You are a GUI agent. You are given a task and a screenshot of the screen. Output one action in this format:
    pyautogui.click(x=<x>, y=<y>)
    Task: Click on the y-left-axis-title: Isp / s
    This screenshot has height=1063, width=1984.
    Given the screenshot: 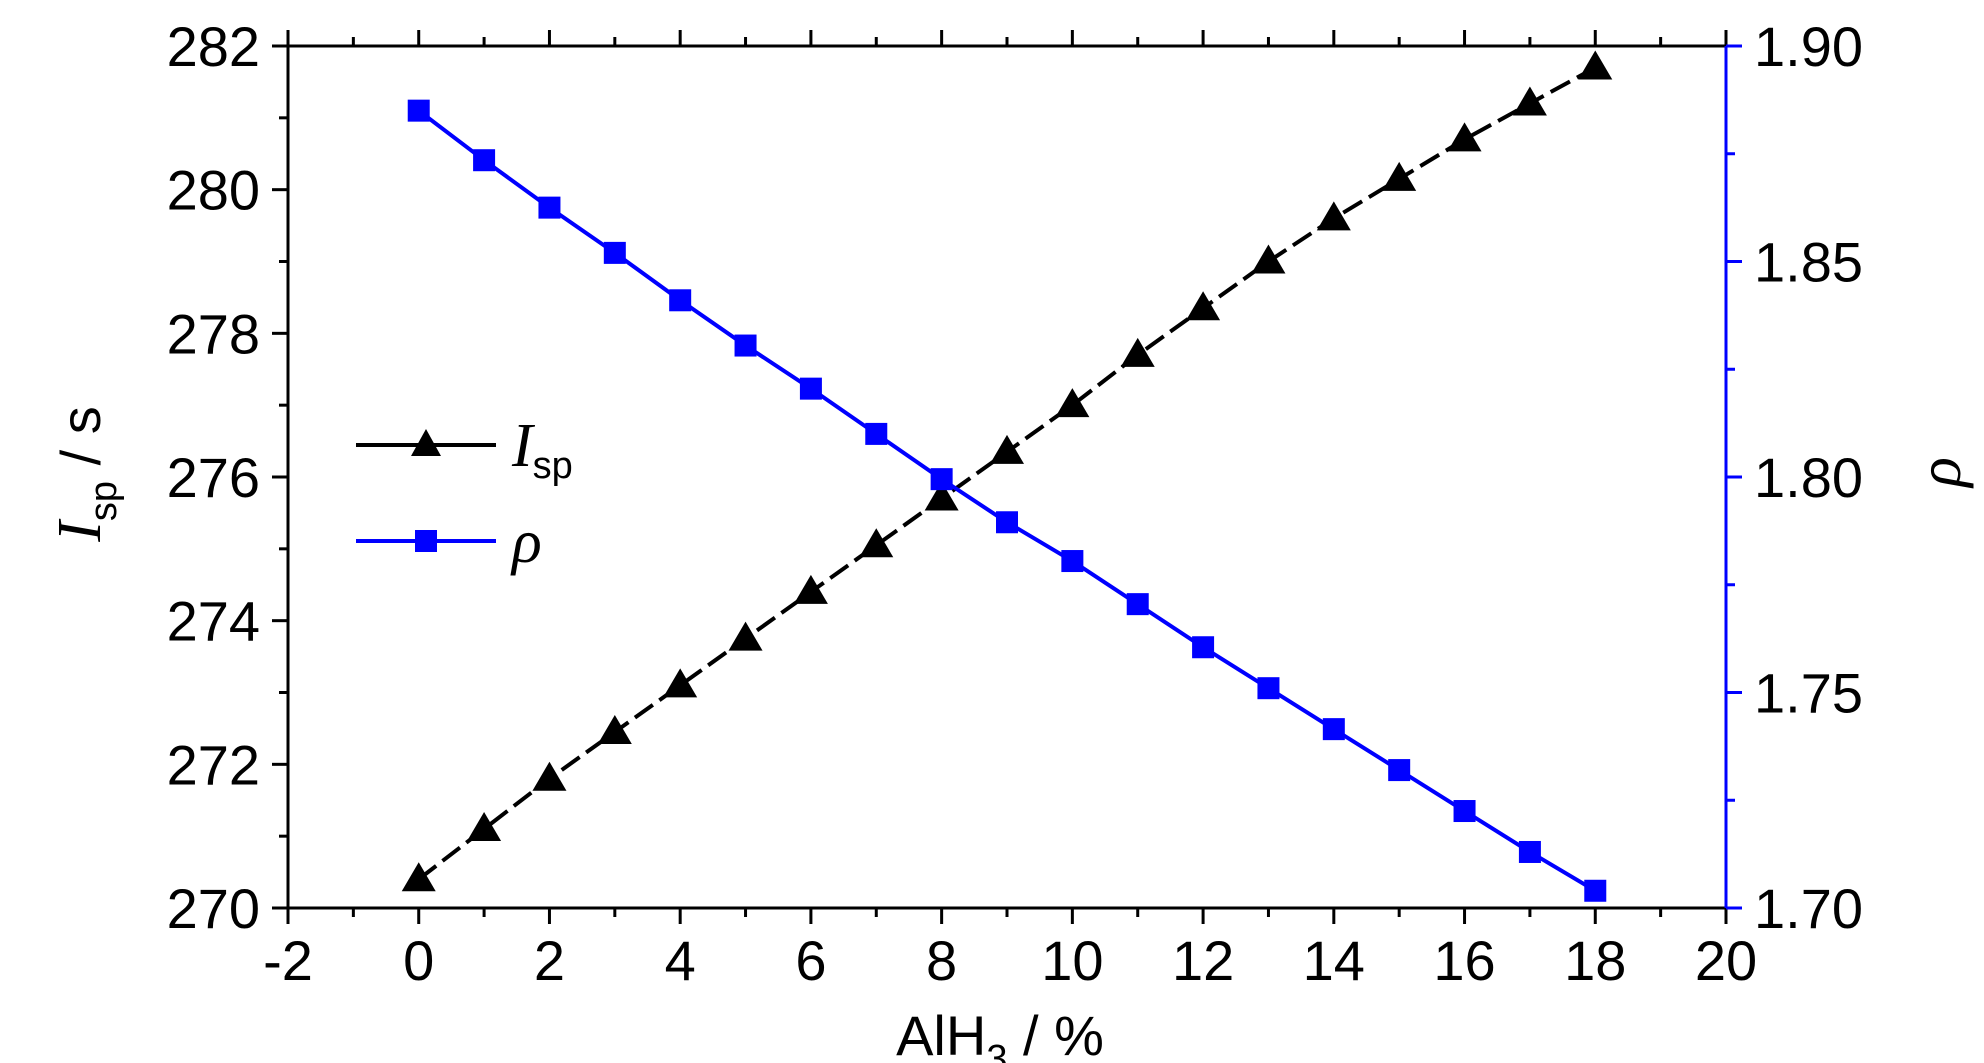 What is the action you would take?
    pyautogui.click(x=85, y=474)
    